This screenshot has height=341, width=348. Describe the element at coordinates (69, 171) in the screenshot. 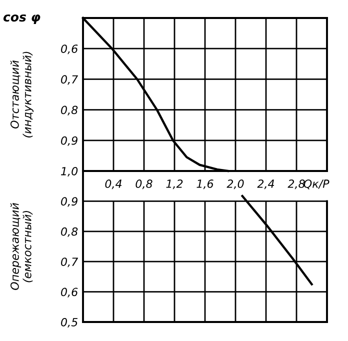

I see `y-tick-label: 1,0` at that location.